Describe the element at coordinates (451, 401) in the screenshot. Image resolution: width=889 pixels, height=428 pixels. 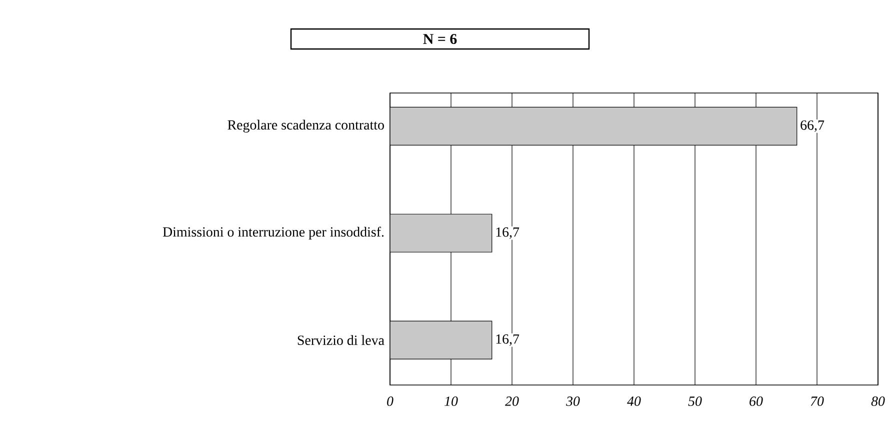
I see `x-tick-label: 10` at that location.